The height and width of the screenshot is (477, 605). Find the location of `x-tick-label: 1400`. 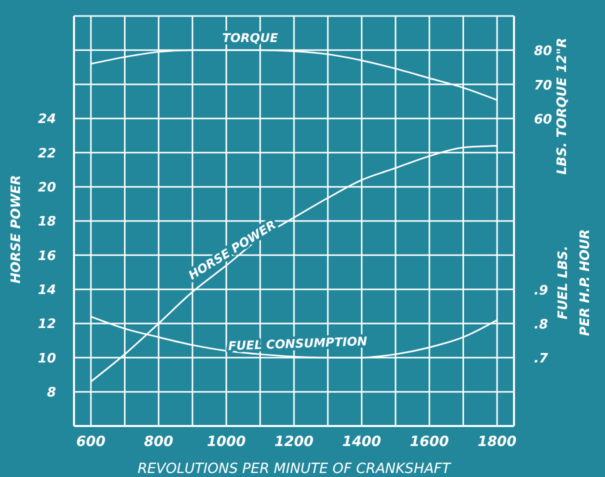

x-tick-label: 1400 is located at coordinates (362, 442).